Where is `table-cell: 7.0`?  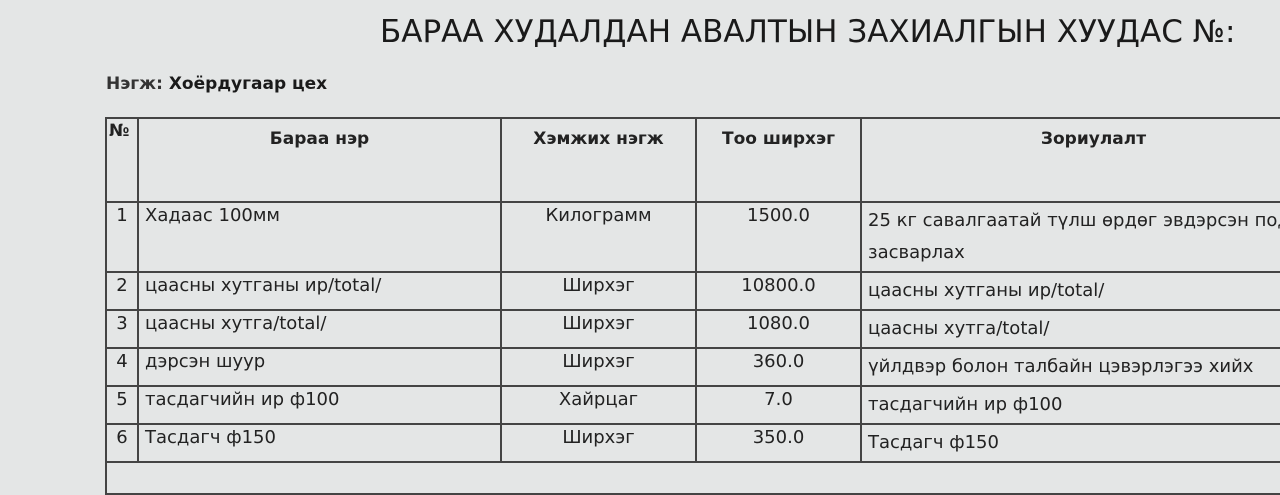 table-cell: 7.0 is located at coordinates (778, 405).